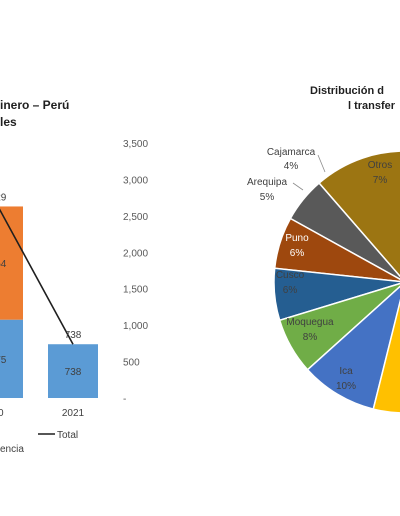 Image resolution: width=400 pixels, height=516 pixels. Describe the element at coordinates (135, 326) in the screenshot. I see `y-tick-label: 1,000` at that location.